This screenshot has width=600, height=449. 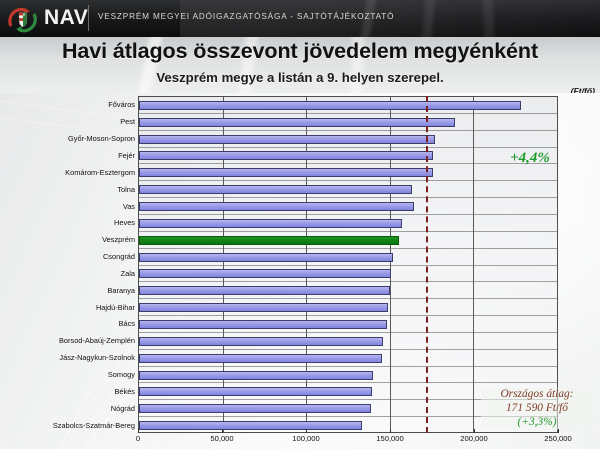 What do you see at coordinates (97, 341) in the screenshot?
I see `category-label: Borsod-Abaúj-Zemplén` at bounding box center [97, 341].